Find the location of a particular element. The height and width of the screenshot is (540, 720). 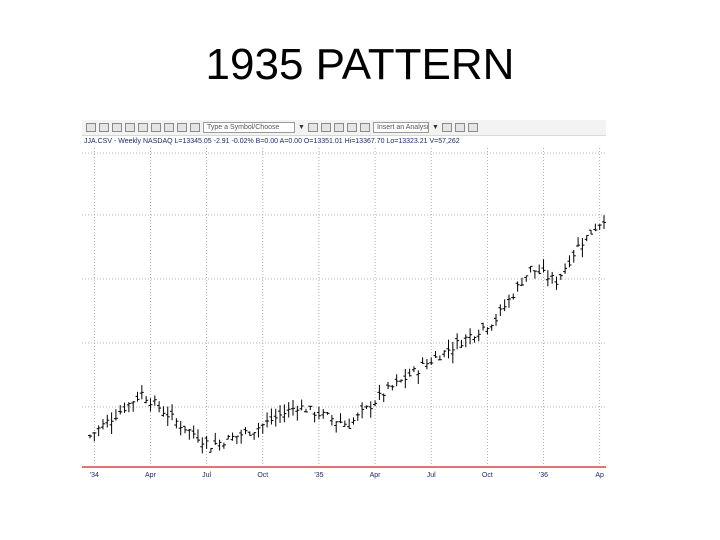

refresh-icon is located at coordinates (195, 127).